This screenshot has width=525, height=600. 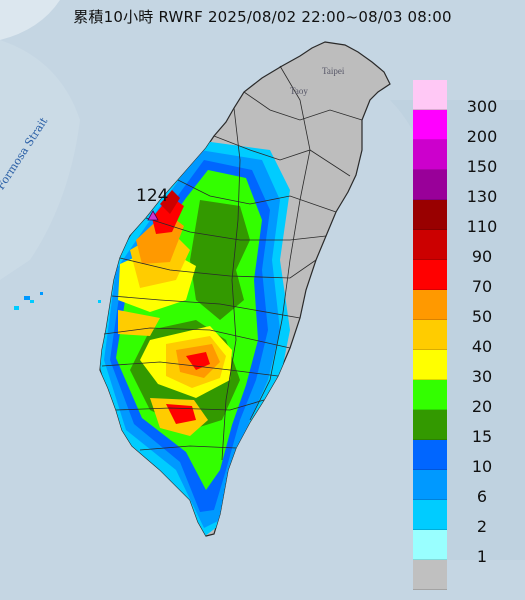 What do you see at coordinates (482, 196) in the screenshot?
I see `legend-label: 130` at bounding box center [482, 196].